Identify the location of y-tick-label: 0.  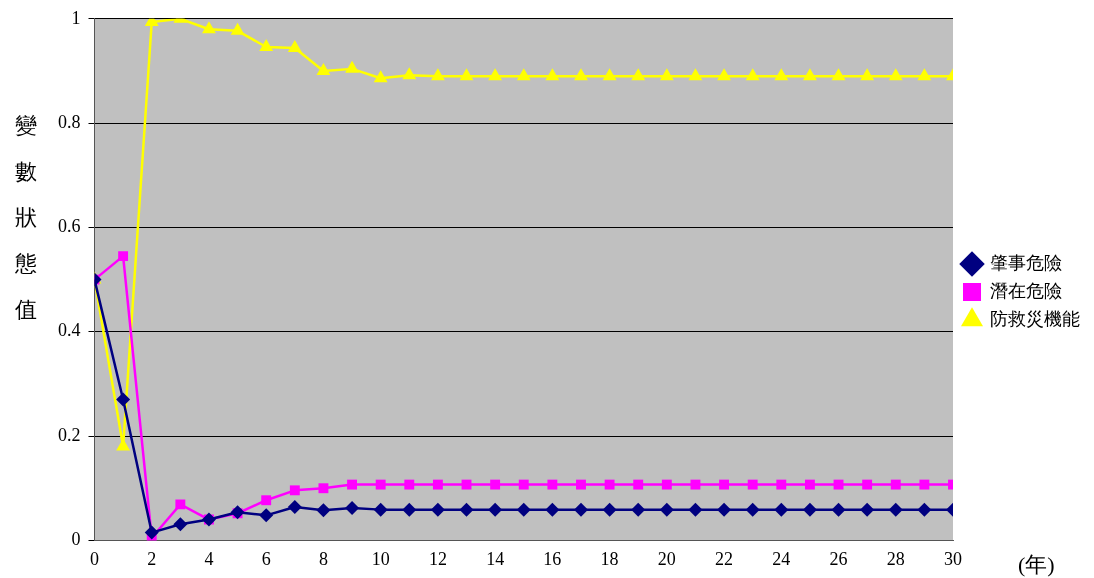
(76, 539).